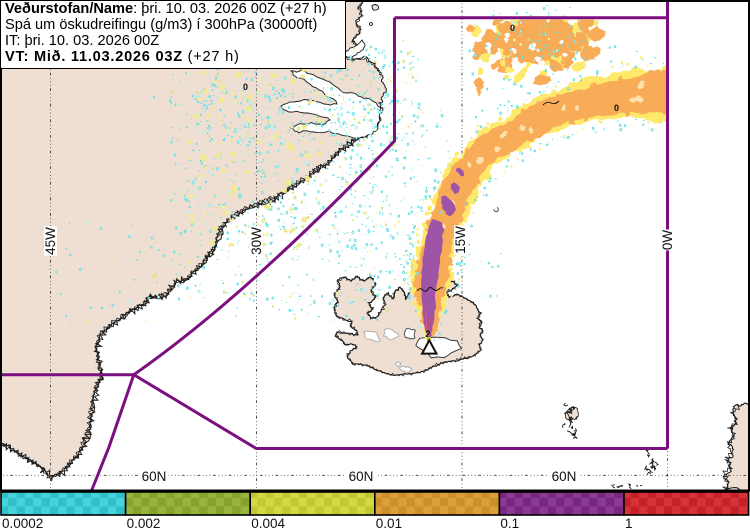 The height and width of the screenshot is (532, 750). I want to click on svg-text: 2, so click(427, 334).